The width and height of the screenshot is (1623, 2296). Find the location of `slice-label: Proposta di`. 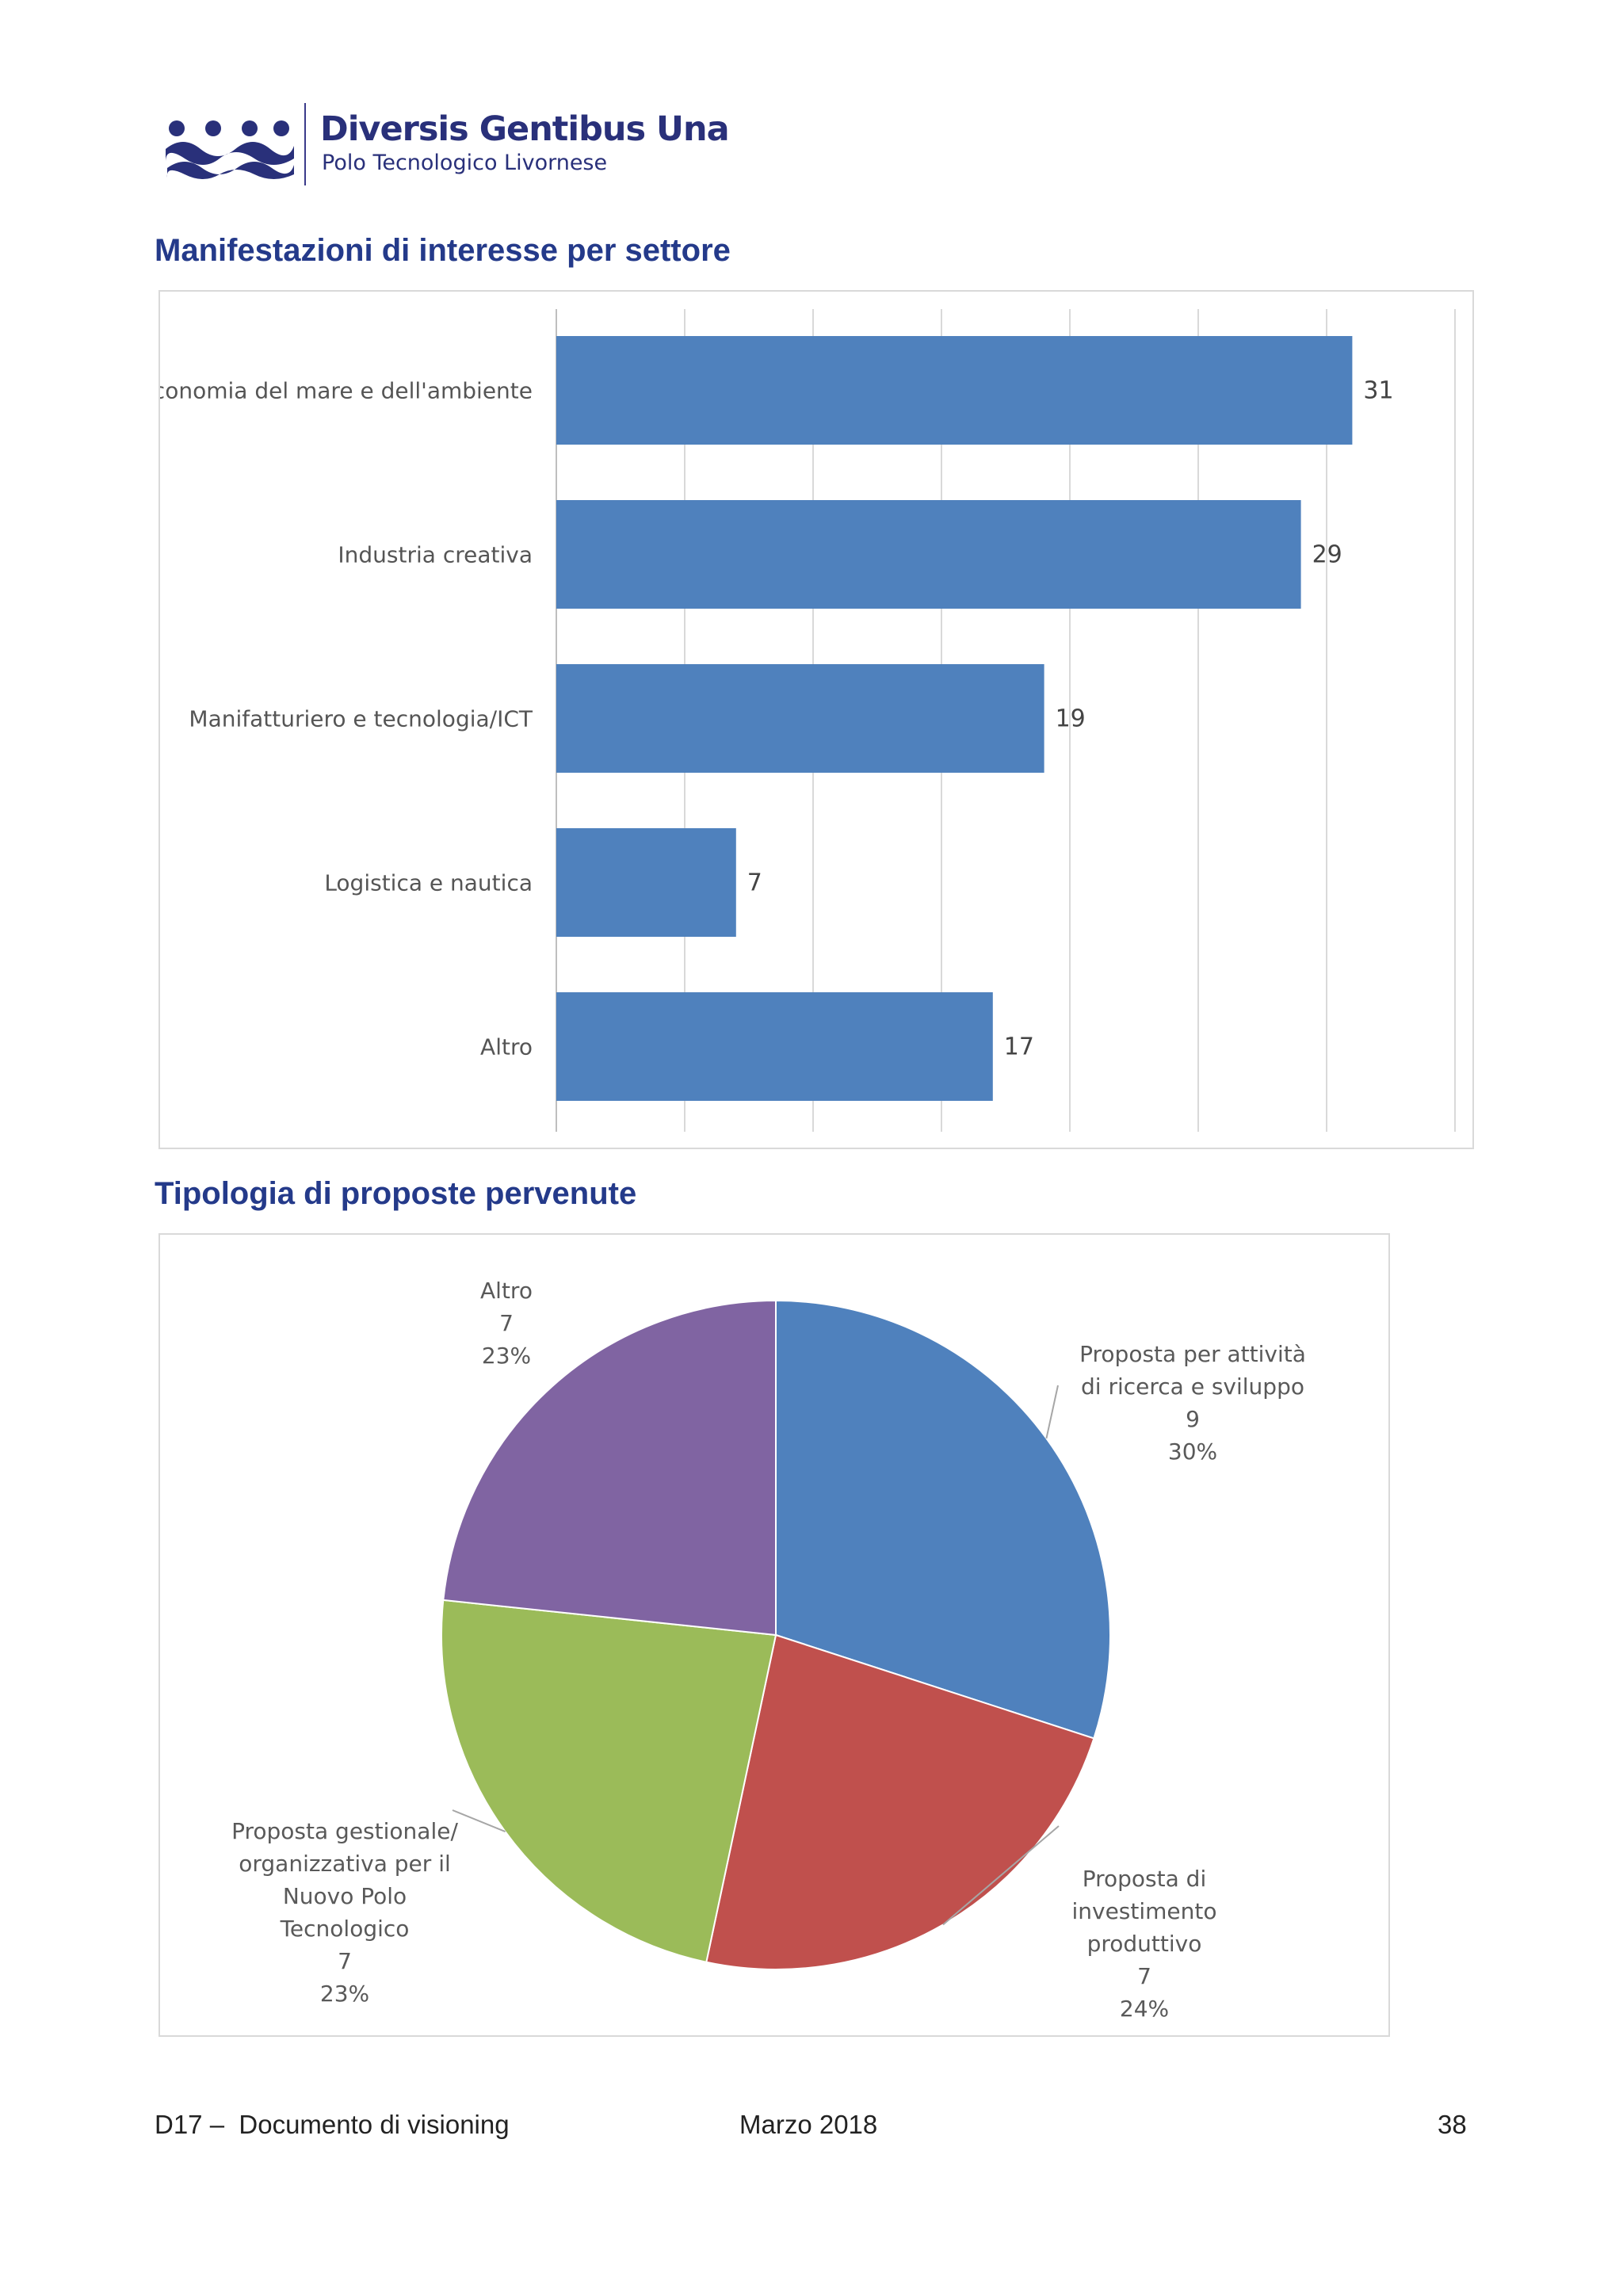

slice-label: Proposta di is located at coordinates (1145, 1879).